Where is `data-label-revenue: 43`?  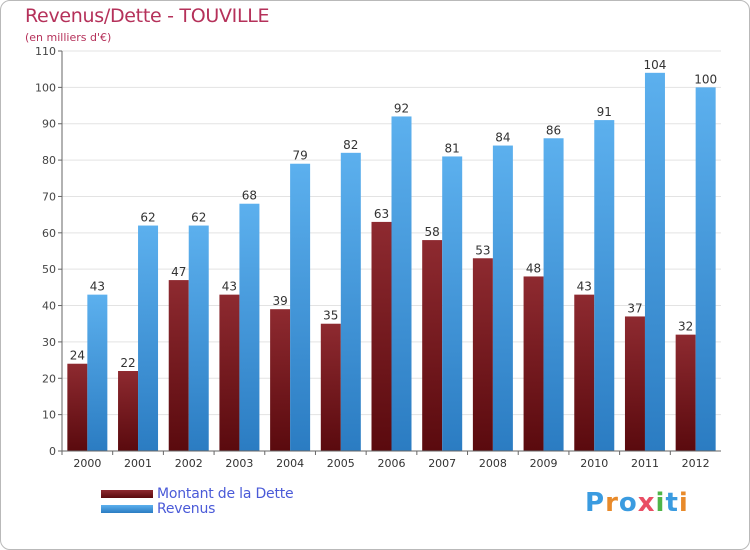 data-label-revenue: 43 is located at coordinates (97, 287).